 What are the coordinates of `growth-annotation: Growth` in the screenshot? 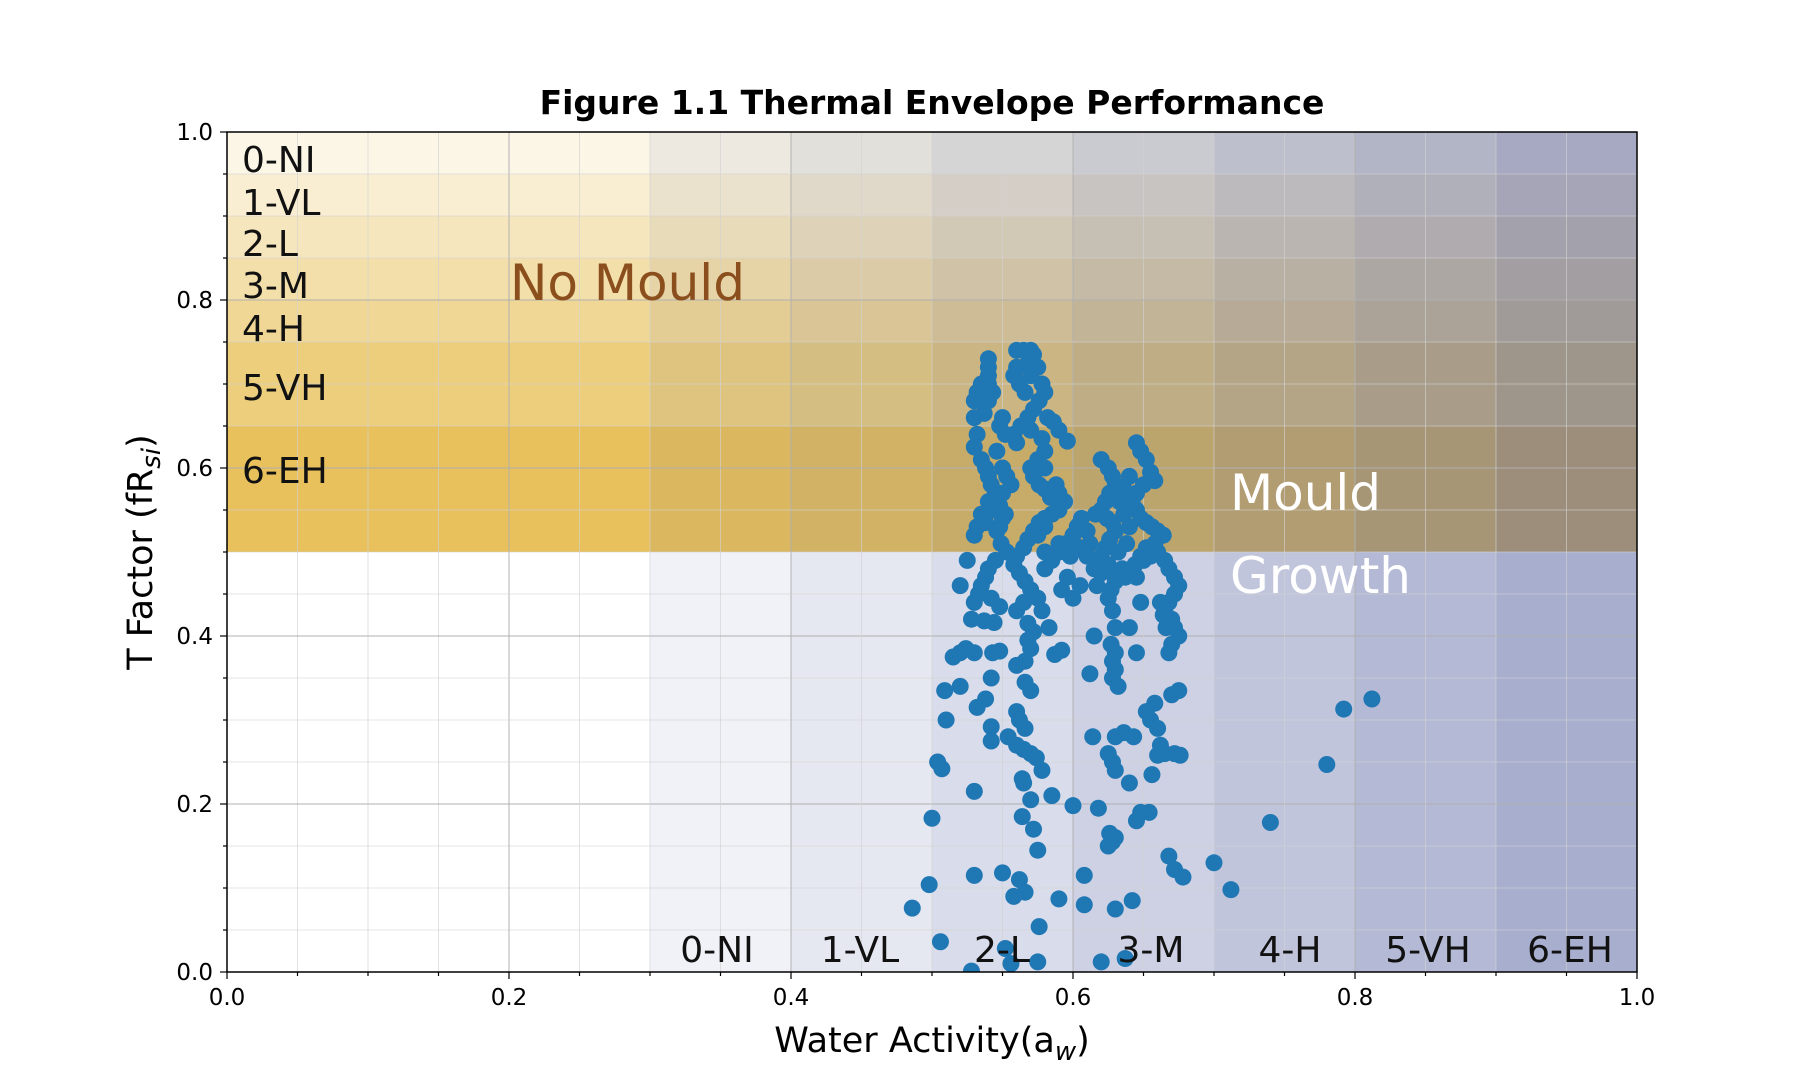 It's located at (1320, 576).